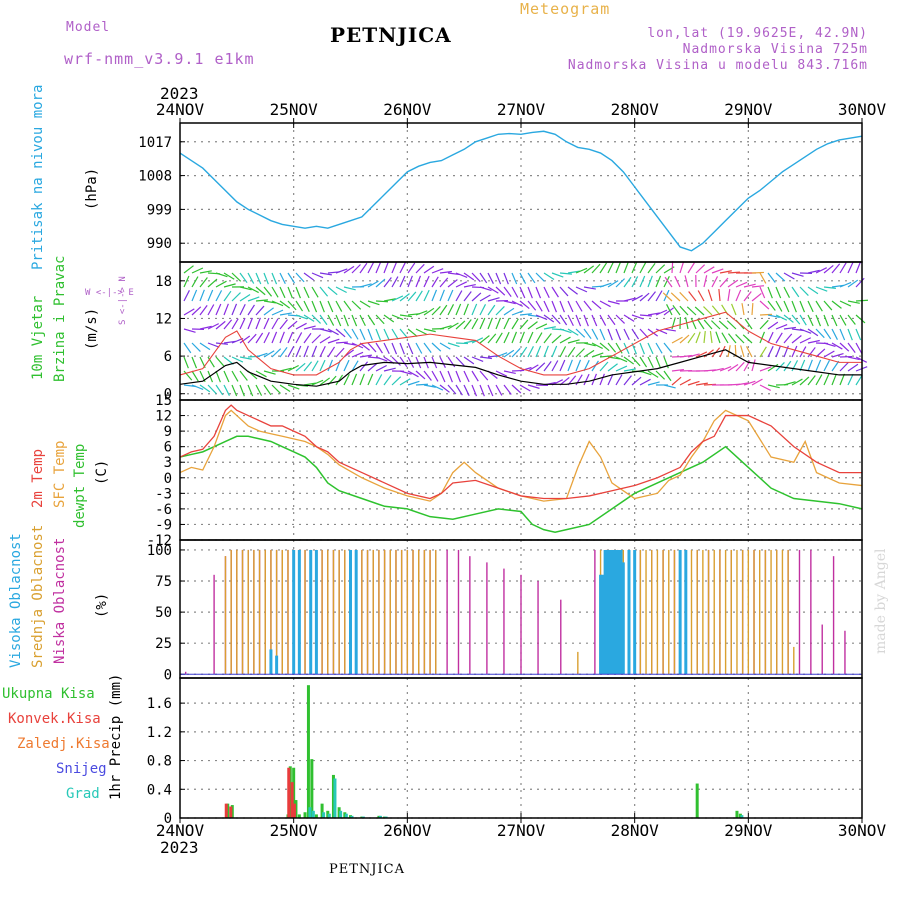  Describe the element at coordinates (180, 109) in the screenshot. I see `x-tick-label-top: 24NOV` at that location.